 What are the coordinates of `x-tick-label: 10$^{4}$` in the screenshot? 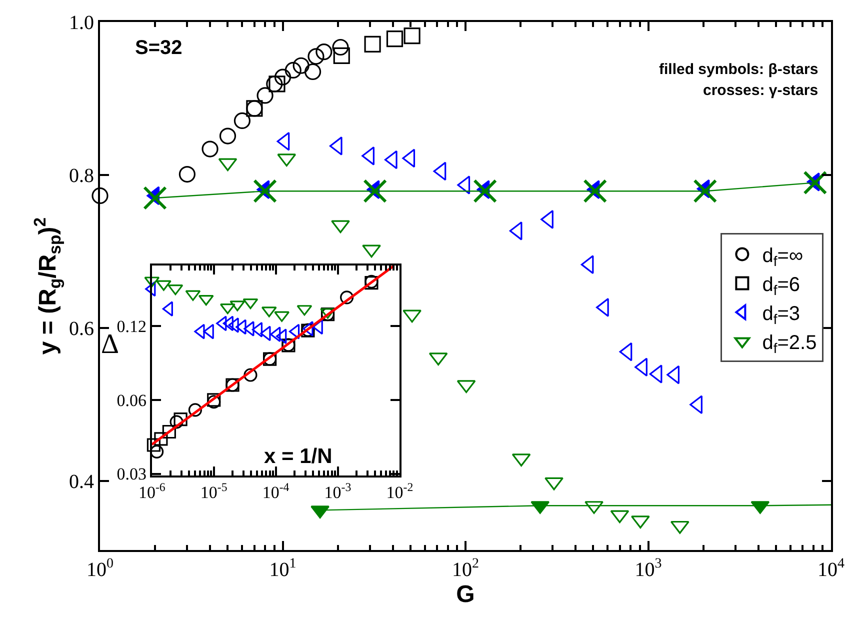 It's located at (831, 568).